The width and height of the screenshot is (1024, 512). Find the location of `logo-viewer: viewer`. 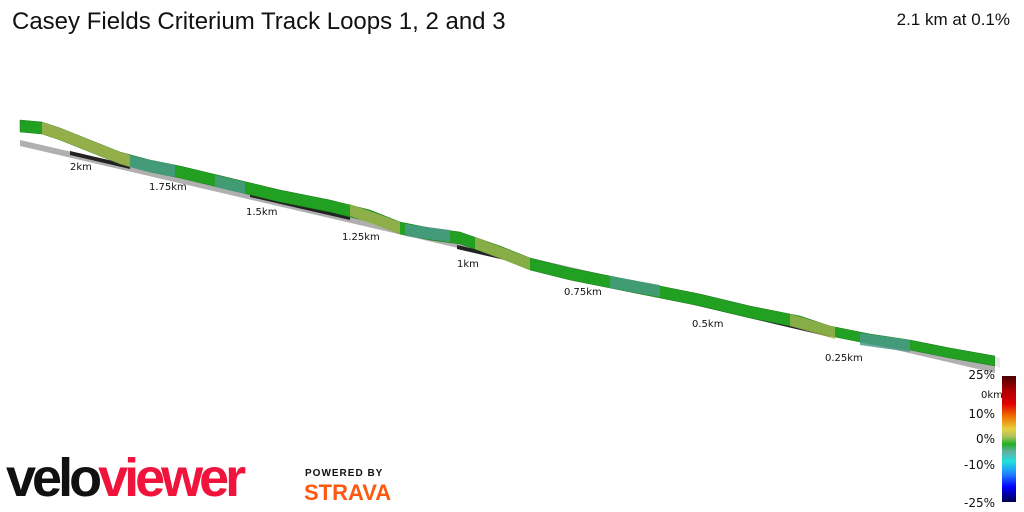

logo-viewer: viewer is located at coordinates (172, 478).